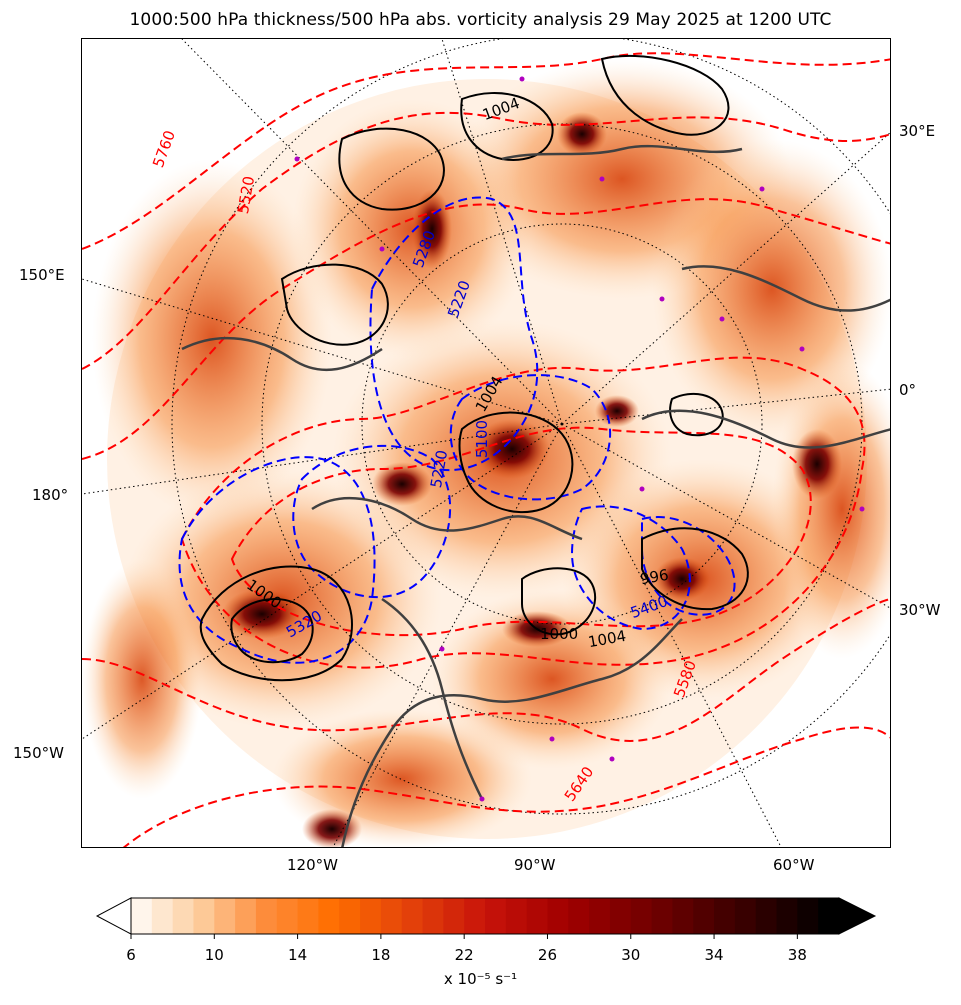  Describe the element at coordinates (464, 936) in the screenshot. I see `colorbar-ticks` at that location.